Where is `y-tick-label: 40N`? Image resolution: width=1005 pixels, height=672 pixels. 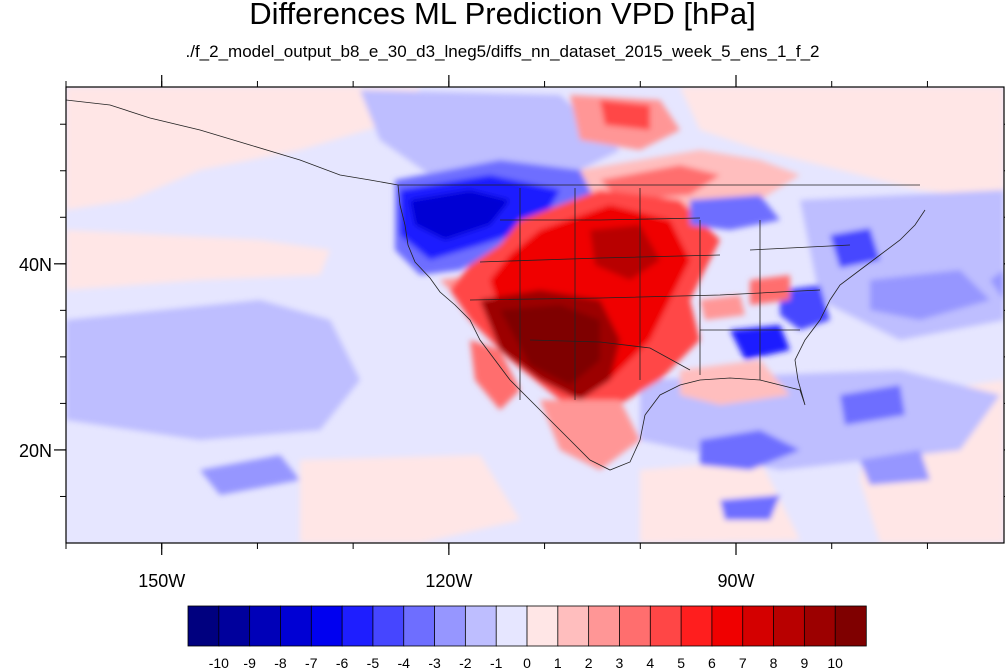 y-tick-label: 40N is located at coordinates (35, 265).